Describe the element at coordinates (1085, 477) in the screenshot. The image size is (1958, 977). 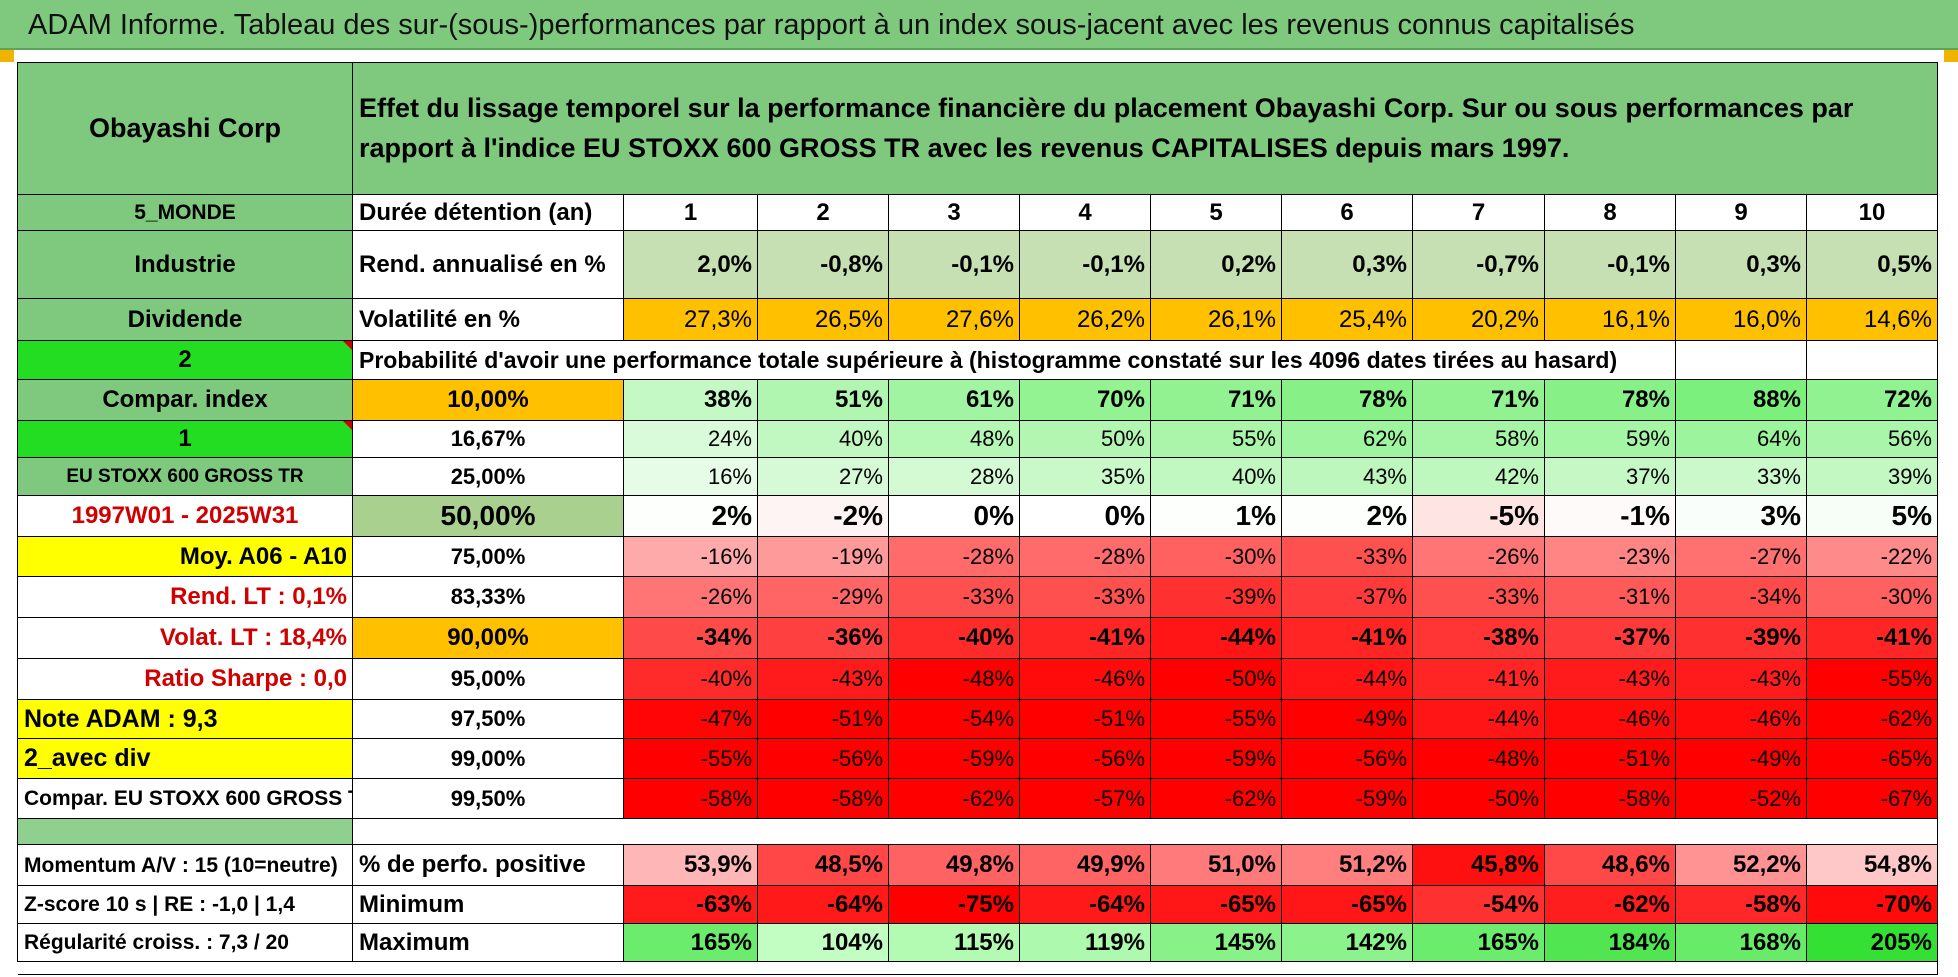
I see `probability-value: 35%` at that location.